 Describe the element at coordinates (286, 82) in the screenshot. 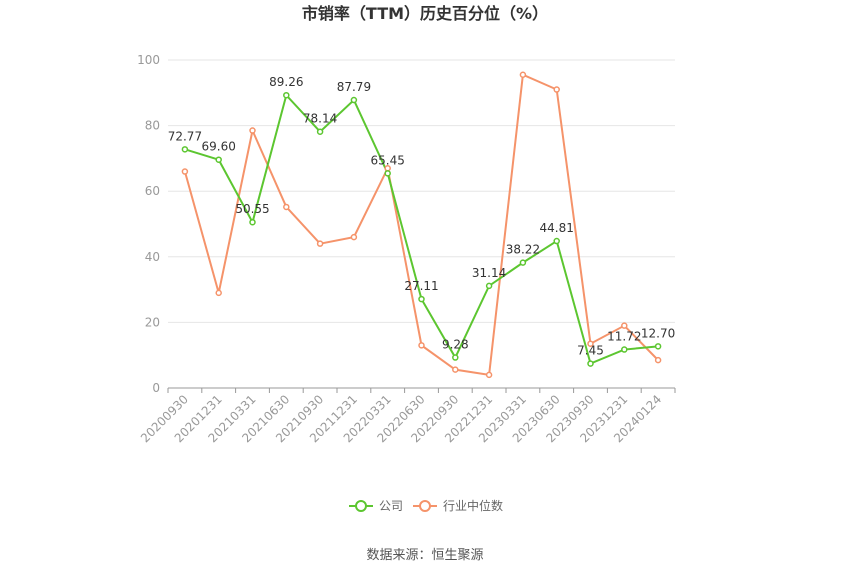

I see `data-label-company: 89.26` at that location.